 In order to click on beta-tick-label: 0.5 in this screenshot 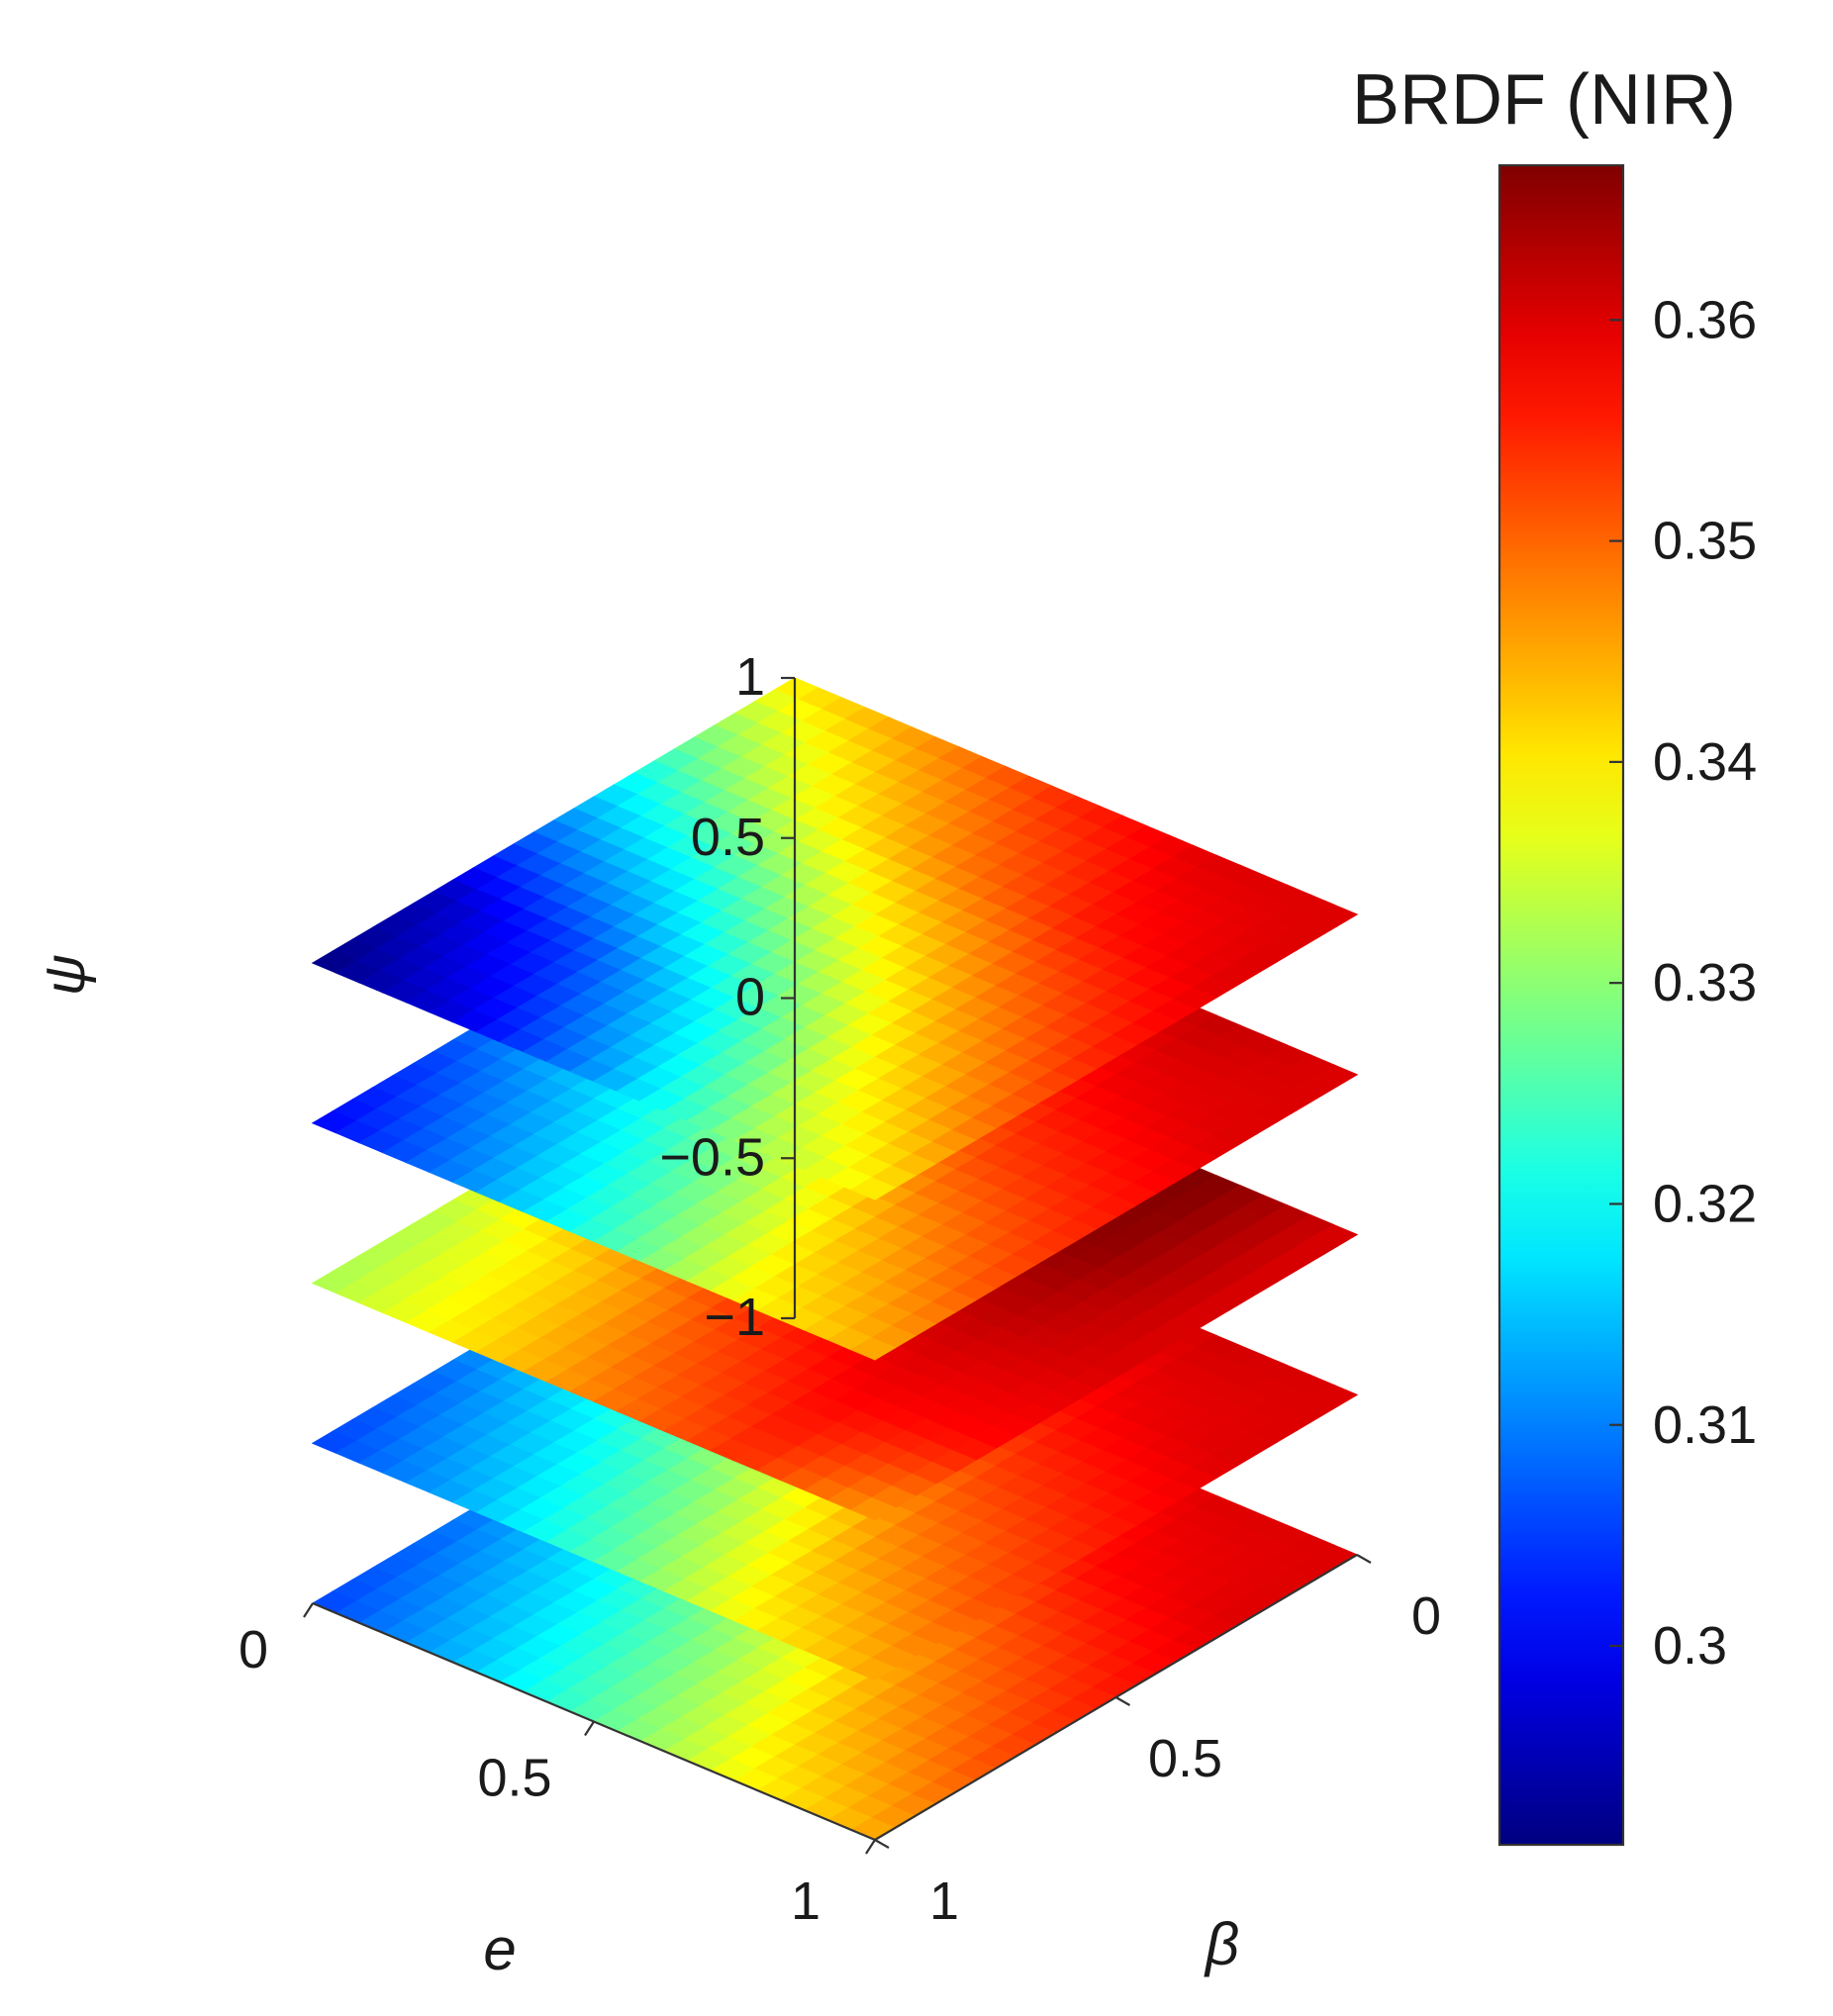, I will do `click(1185, 1759)`.